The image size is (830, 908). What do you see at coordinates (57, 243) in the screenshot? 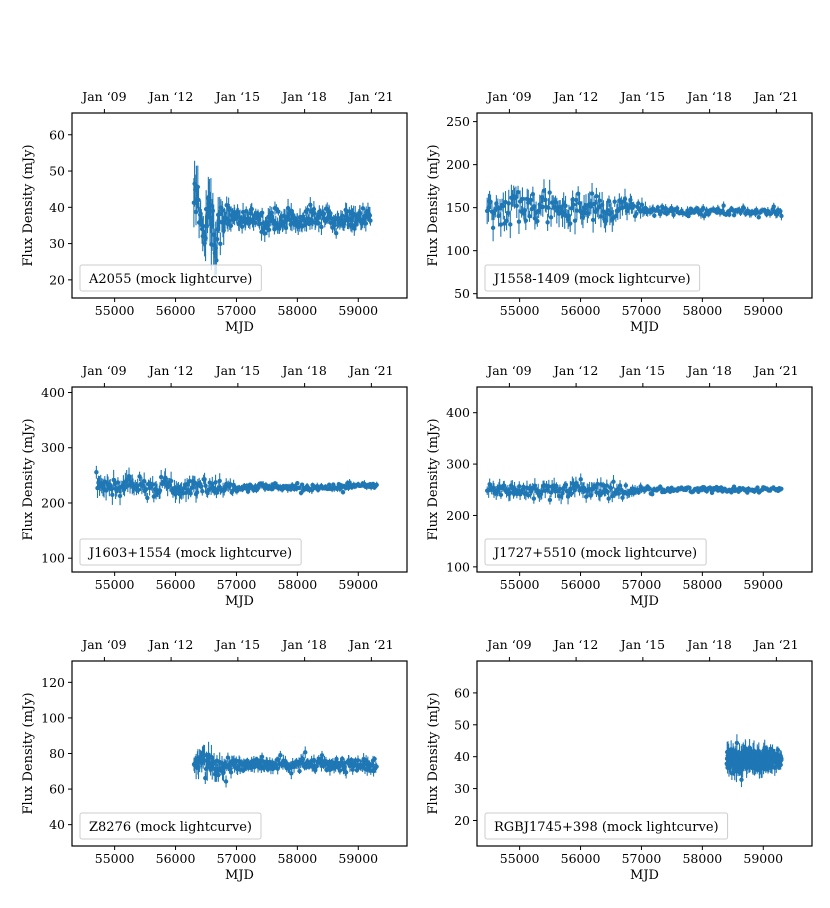
I see `y-tick-label: 30` at bounding box center [57, 243].